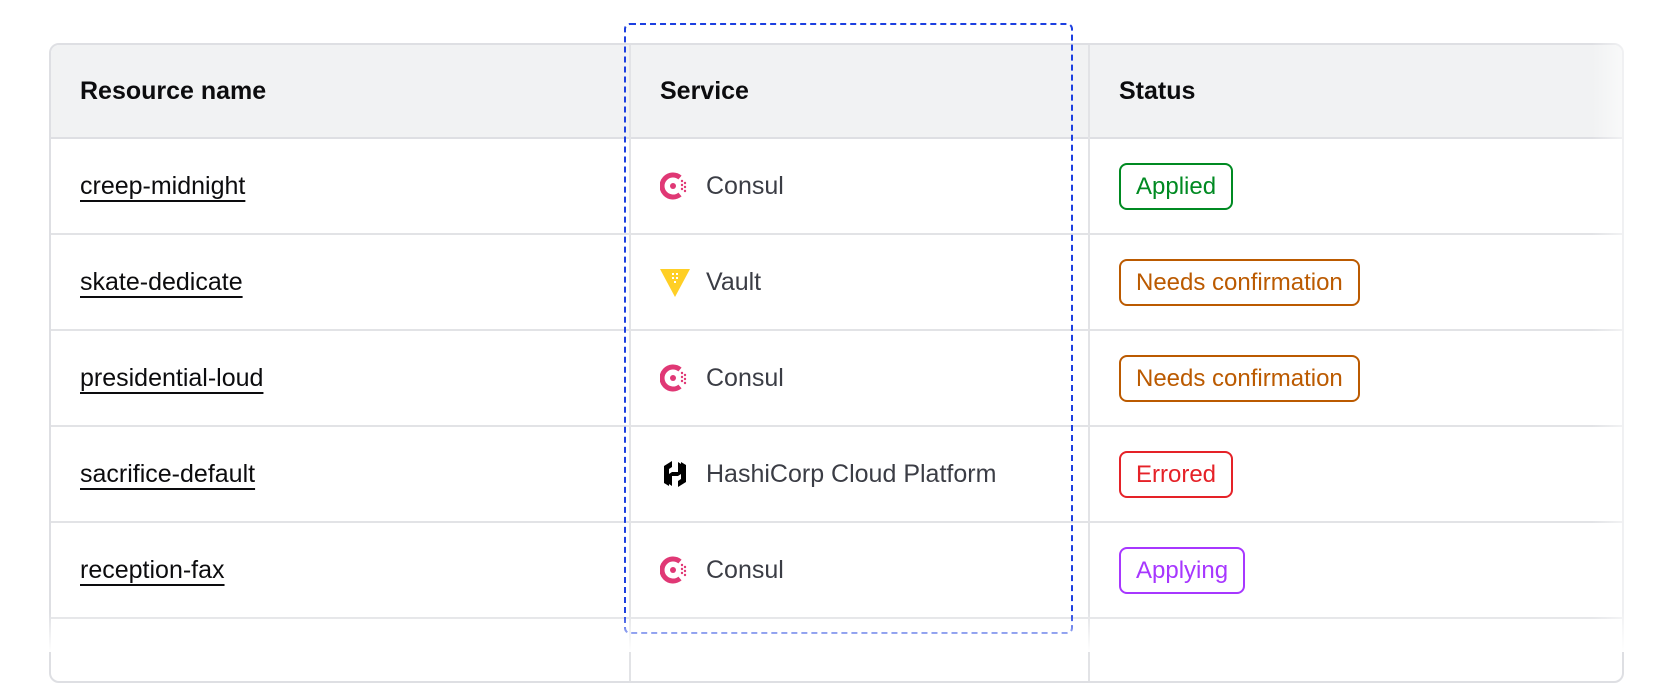 The image size is (1672, 683). Describe the element at coordinates (1182, 570) in the screenshot. I see `status-badge: Applying` at that location.